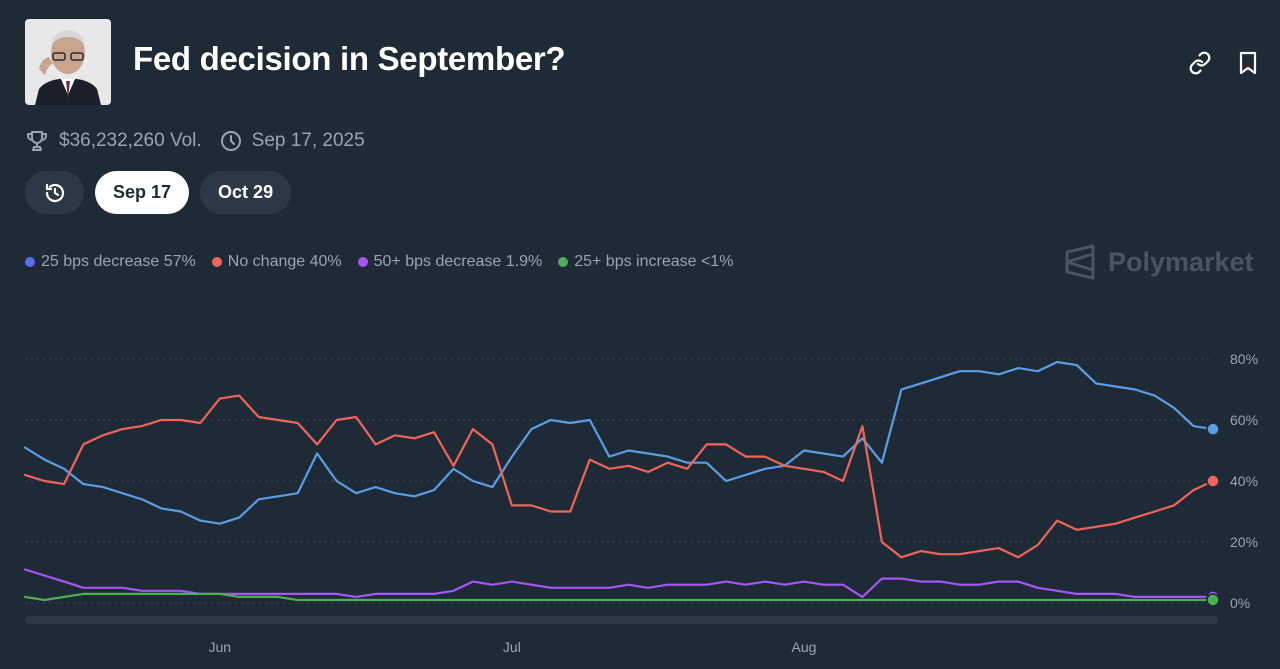 Image resolution: width=1280 pixels, height=669 pixels. I want to click on copy-link-button, so click(1200, 63).